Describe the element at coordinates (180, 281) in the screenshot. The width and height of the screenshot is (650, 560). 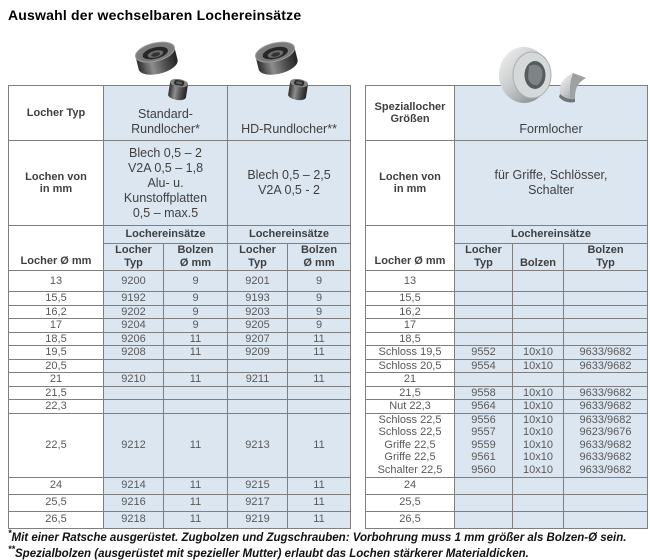
I see `table-row: 13 9200 9 9201 9` at that location.